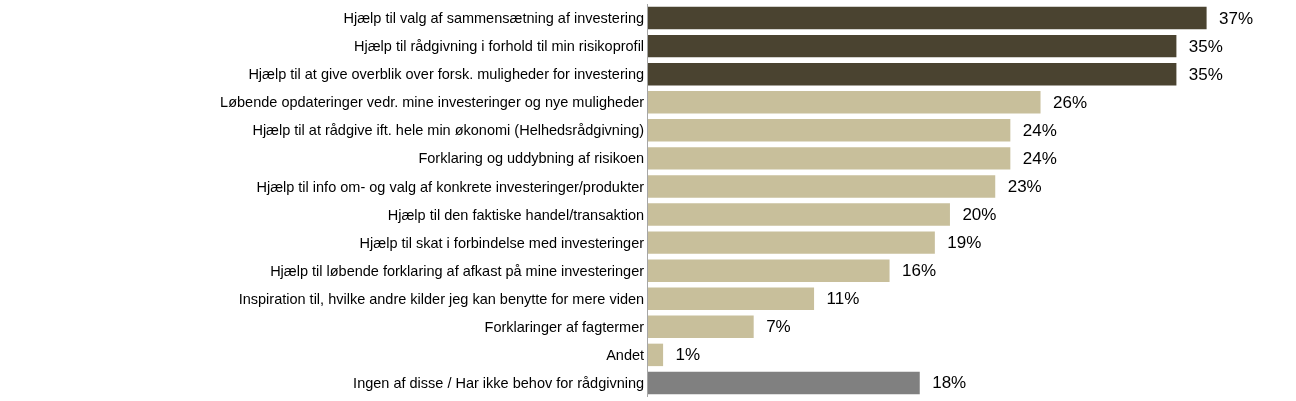 The image size is (1296, 401). What do you see at coordinates (499, 383) in the screenshot?
I see `y-tick-label: Ingen af disse / Har ikke behov for rådgivning` at bounding box center [499, 383].